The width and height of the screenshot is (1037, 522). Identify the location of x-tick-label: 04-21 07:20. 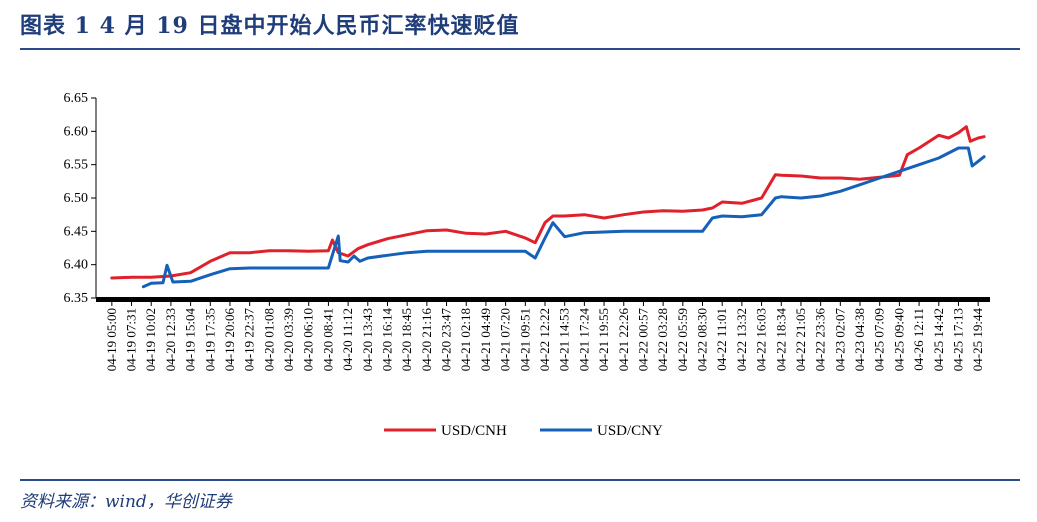
(505, 339).